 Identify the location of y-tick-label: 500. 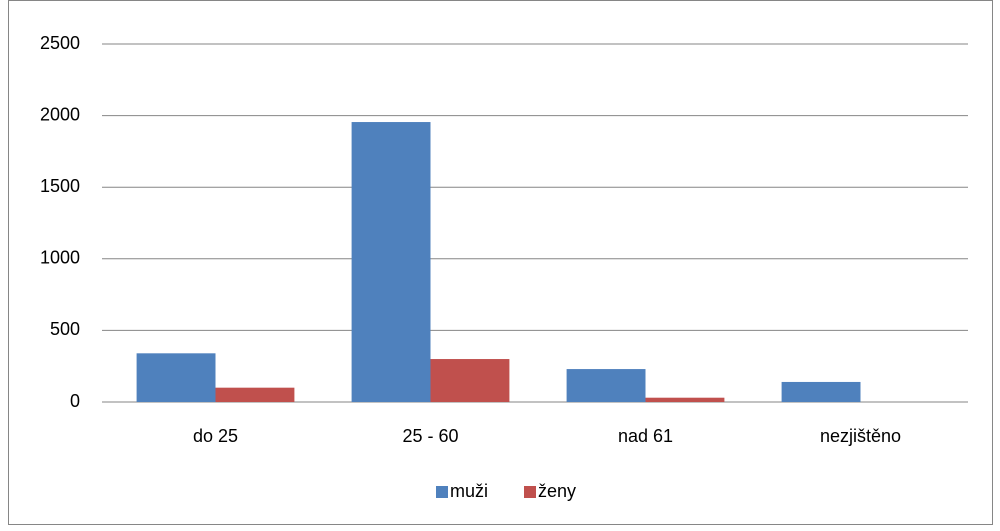
(65, 329).